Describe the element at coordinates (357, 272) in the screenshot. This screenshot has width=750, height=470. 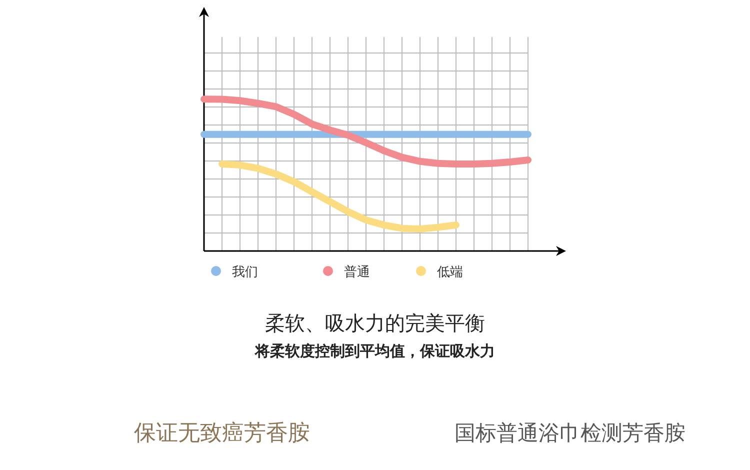
I see `legend-label: 普通` at that location.